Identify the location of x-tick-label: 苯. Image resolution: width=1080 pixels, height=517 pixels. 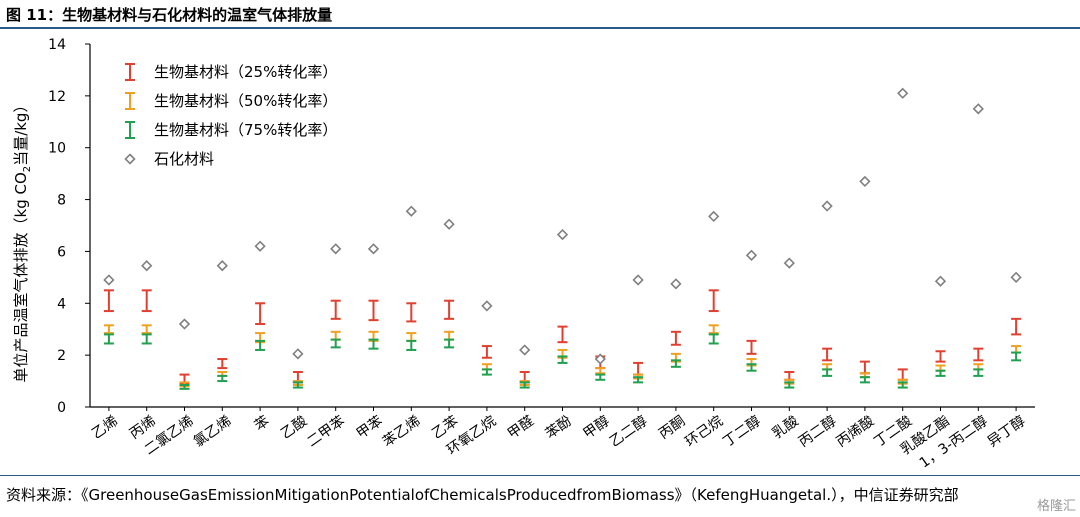
(261, 423).